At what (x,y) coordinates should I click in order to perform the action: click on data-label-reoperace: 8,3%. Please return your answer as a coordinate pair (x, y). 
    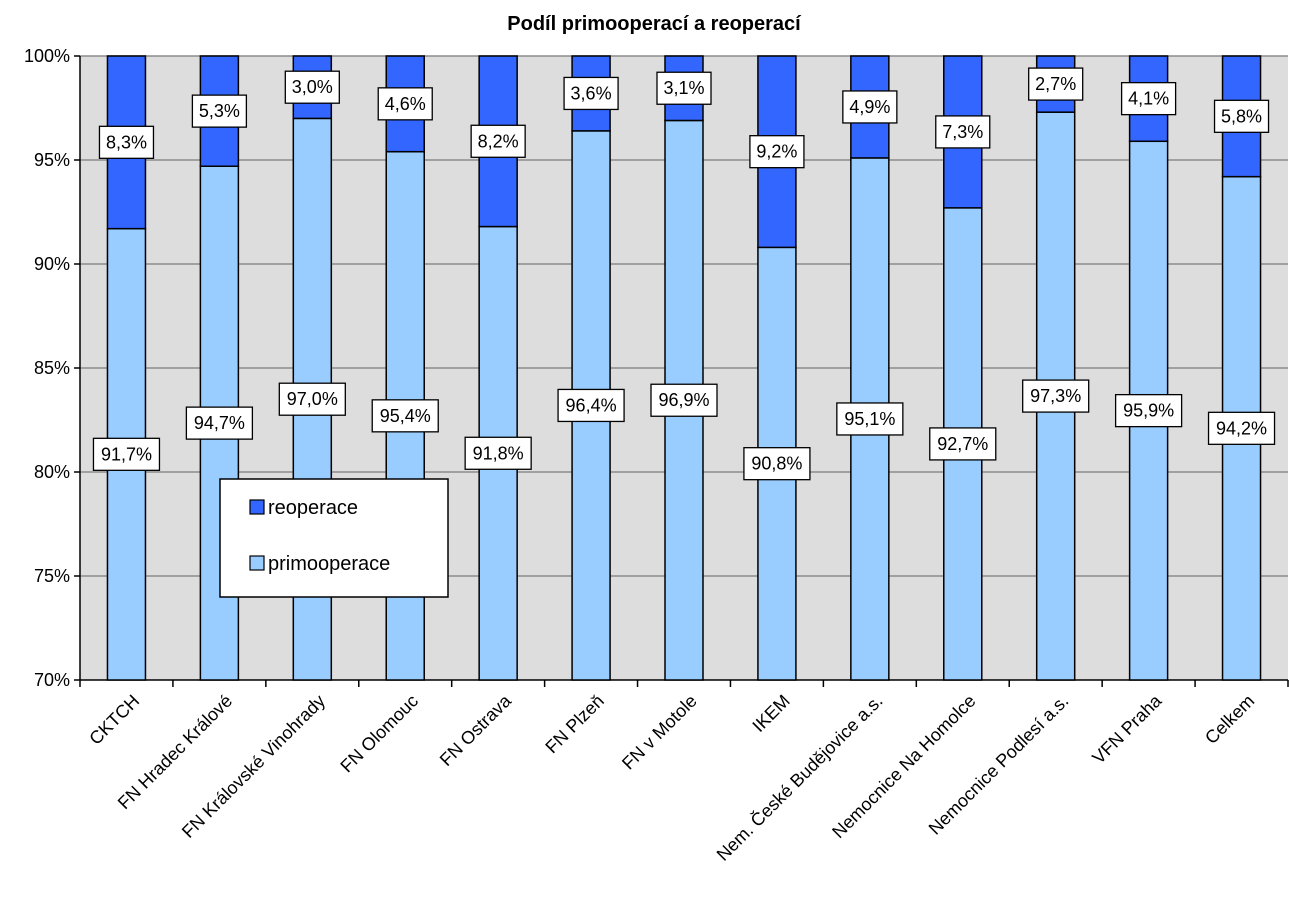
    Looking at the image, I should click on (126, 142).